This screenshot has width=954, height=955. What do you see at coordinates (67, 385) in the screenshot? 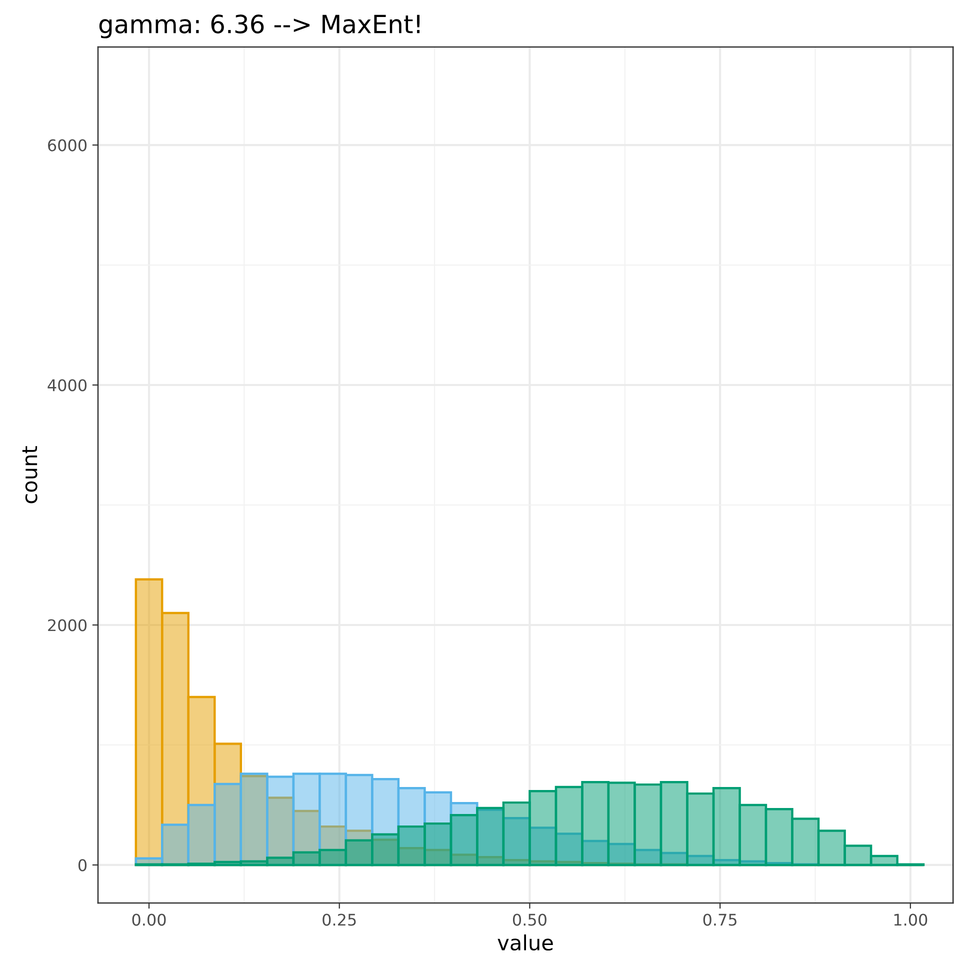
I see `y-tick-label: 4000` at bounding box center [67, 385].